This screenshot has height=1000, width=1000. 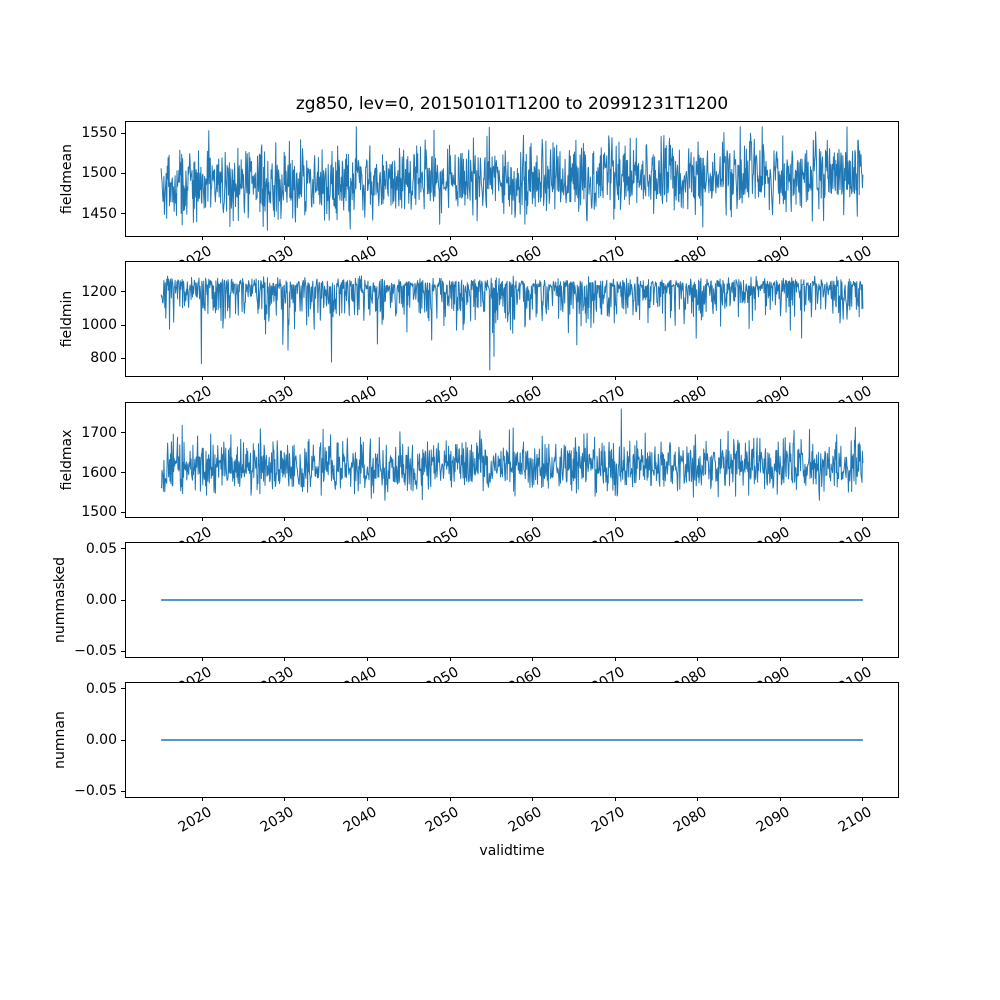 What do you see at coordinates (99, 213) in the screenshot?
I see `y-tick-label: 1450` at bounding box center [99, 213].